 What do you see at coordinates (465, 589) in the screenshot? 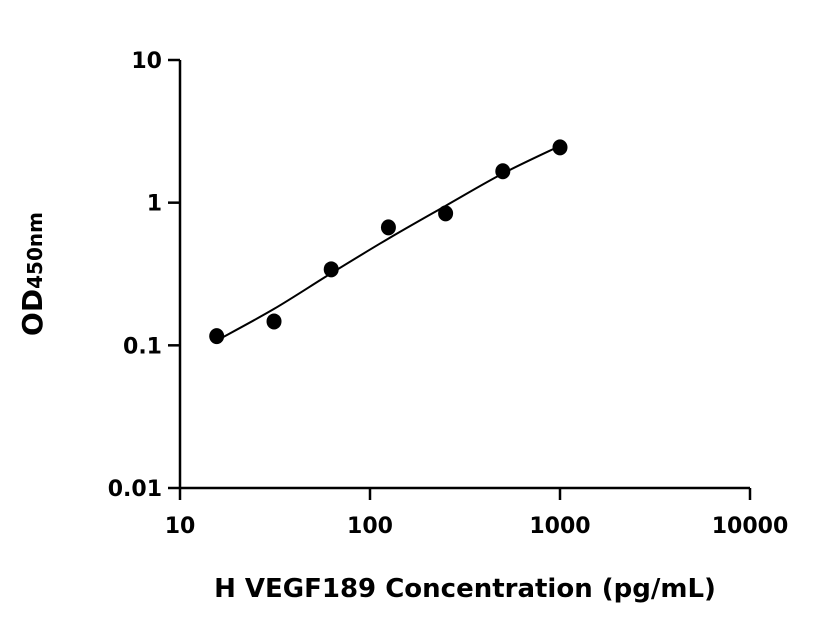
I see `x-axis-label: H VEGF189 Concentration (pg/mL)` at bounding box center [465, 589].